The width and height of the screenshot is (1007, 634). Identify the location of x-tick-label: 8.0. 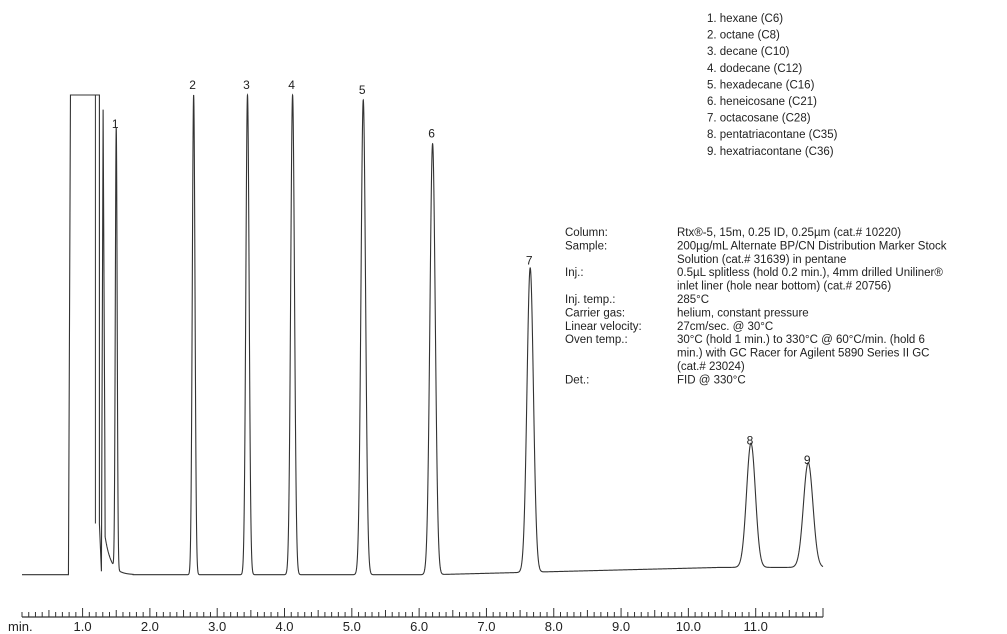
(554, 626).